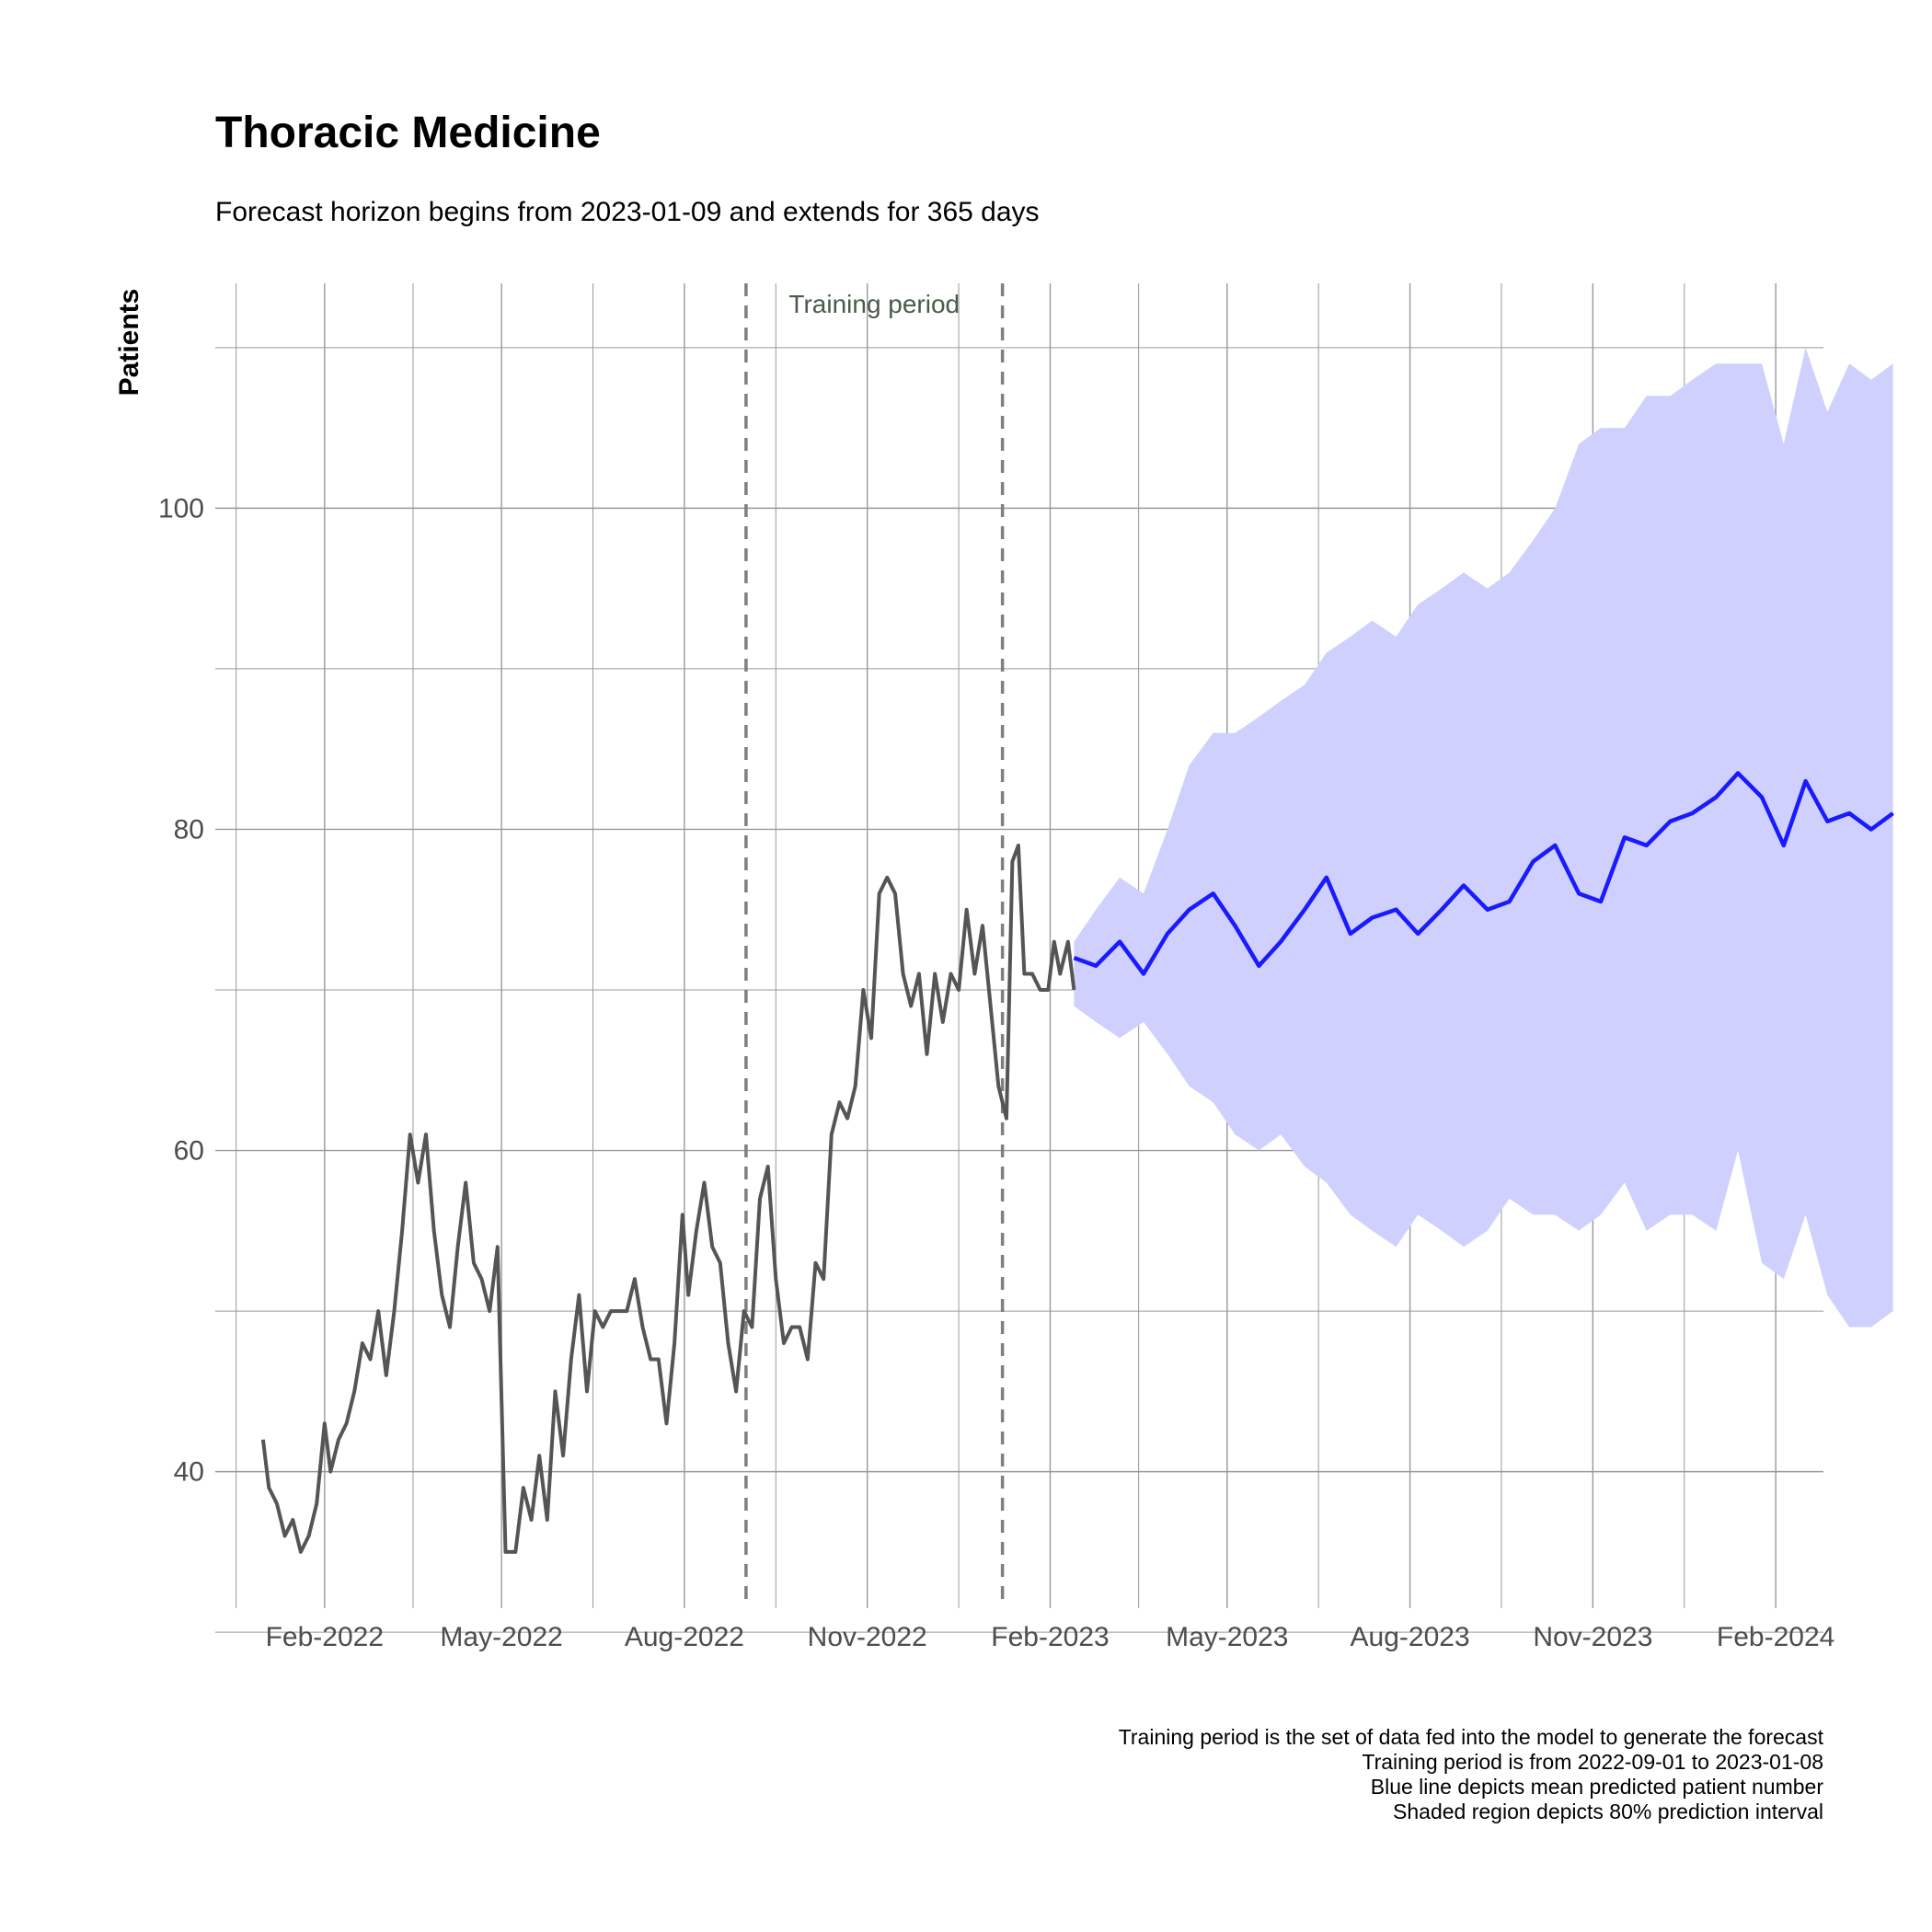 The width and height of the screenshot is (1932, 1932). Describe the element at coordinates (189, 1151) in the screenshot. I see `y-tick-label: 60` at that location.